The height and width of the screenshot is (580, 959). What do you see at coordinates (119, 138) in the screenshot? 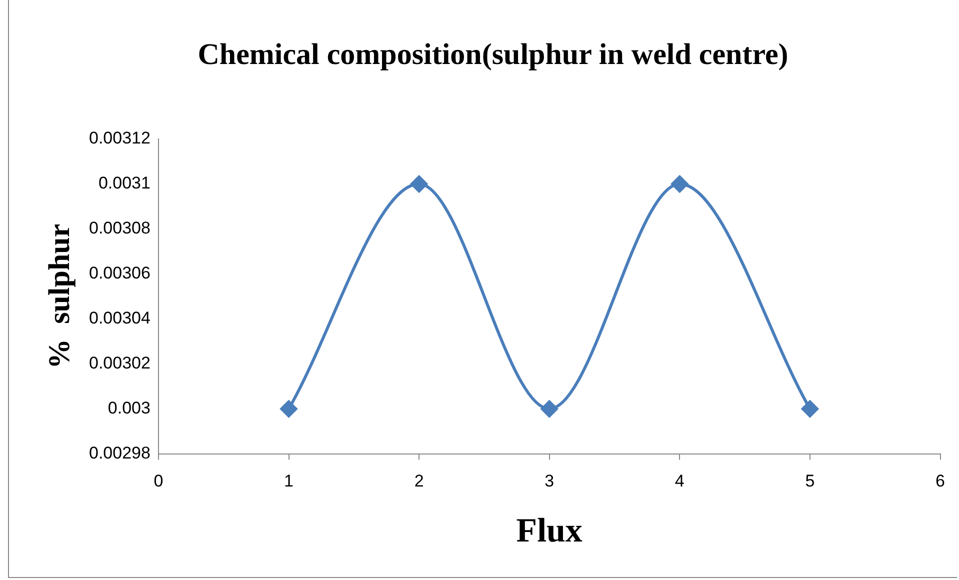
I see `y-tick-label: 0.00312` at bounding box center [119, 138].